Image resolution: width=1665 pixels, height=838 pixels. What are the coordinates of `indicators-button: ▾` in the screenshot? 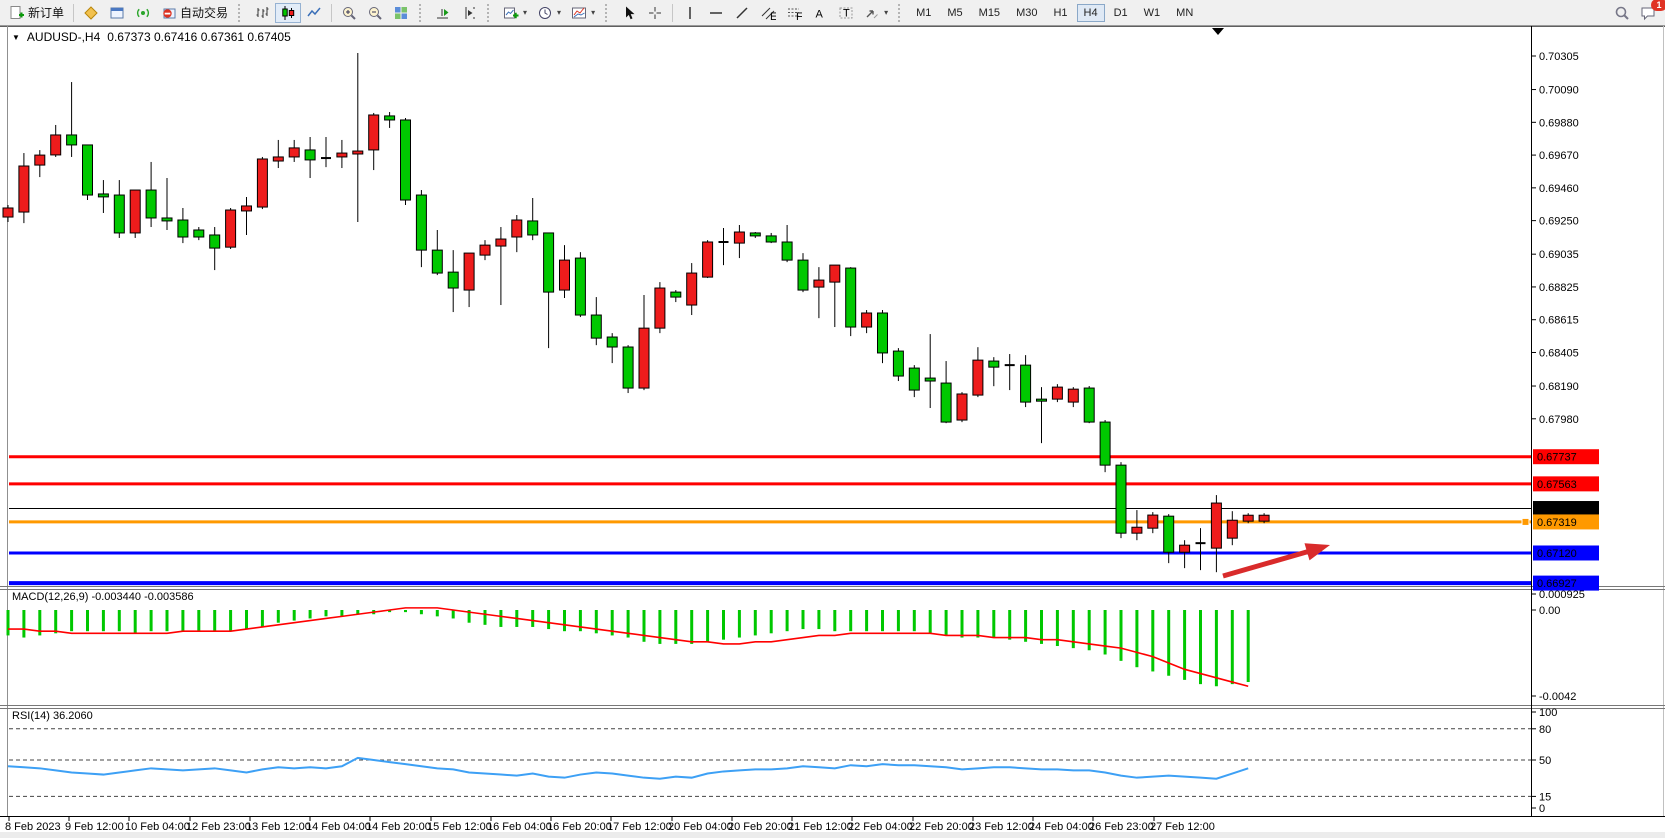 It's located at (515, 13).